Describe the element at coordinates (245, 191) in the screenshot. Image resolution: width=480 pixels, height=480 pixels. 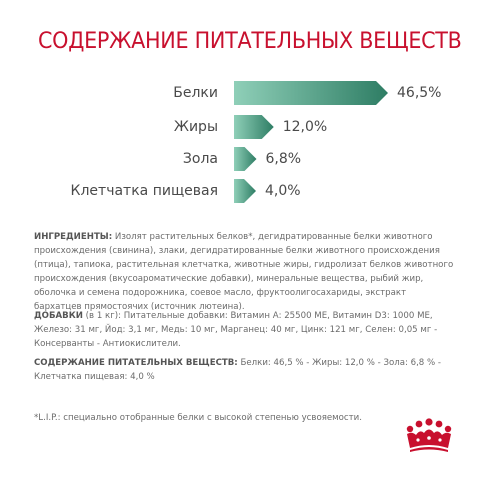
I see `bar-fiber` at that location.